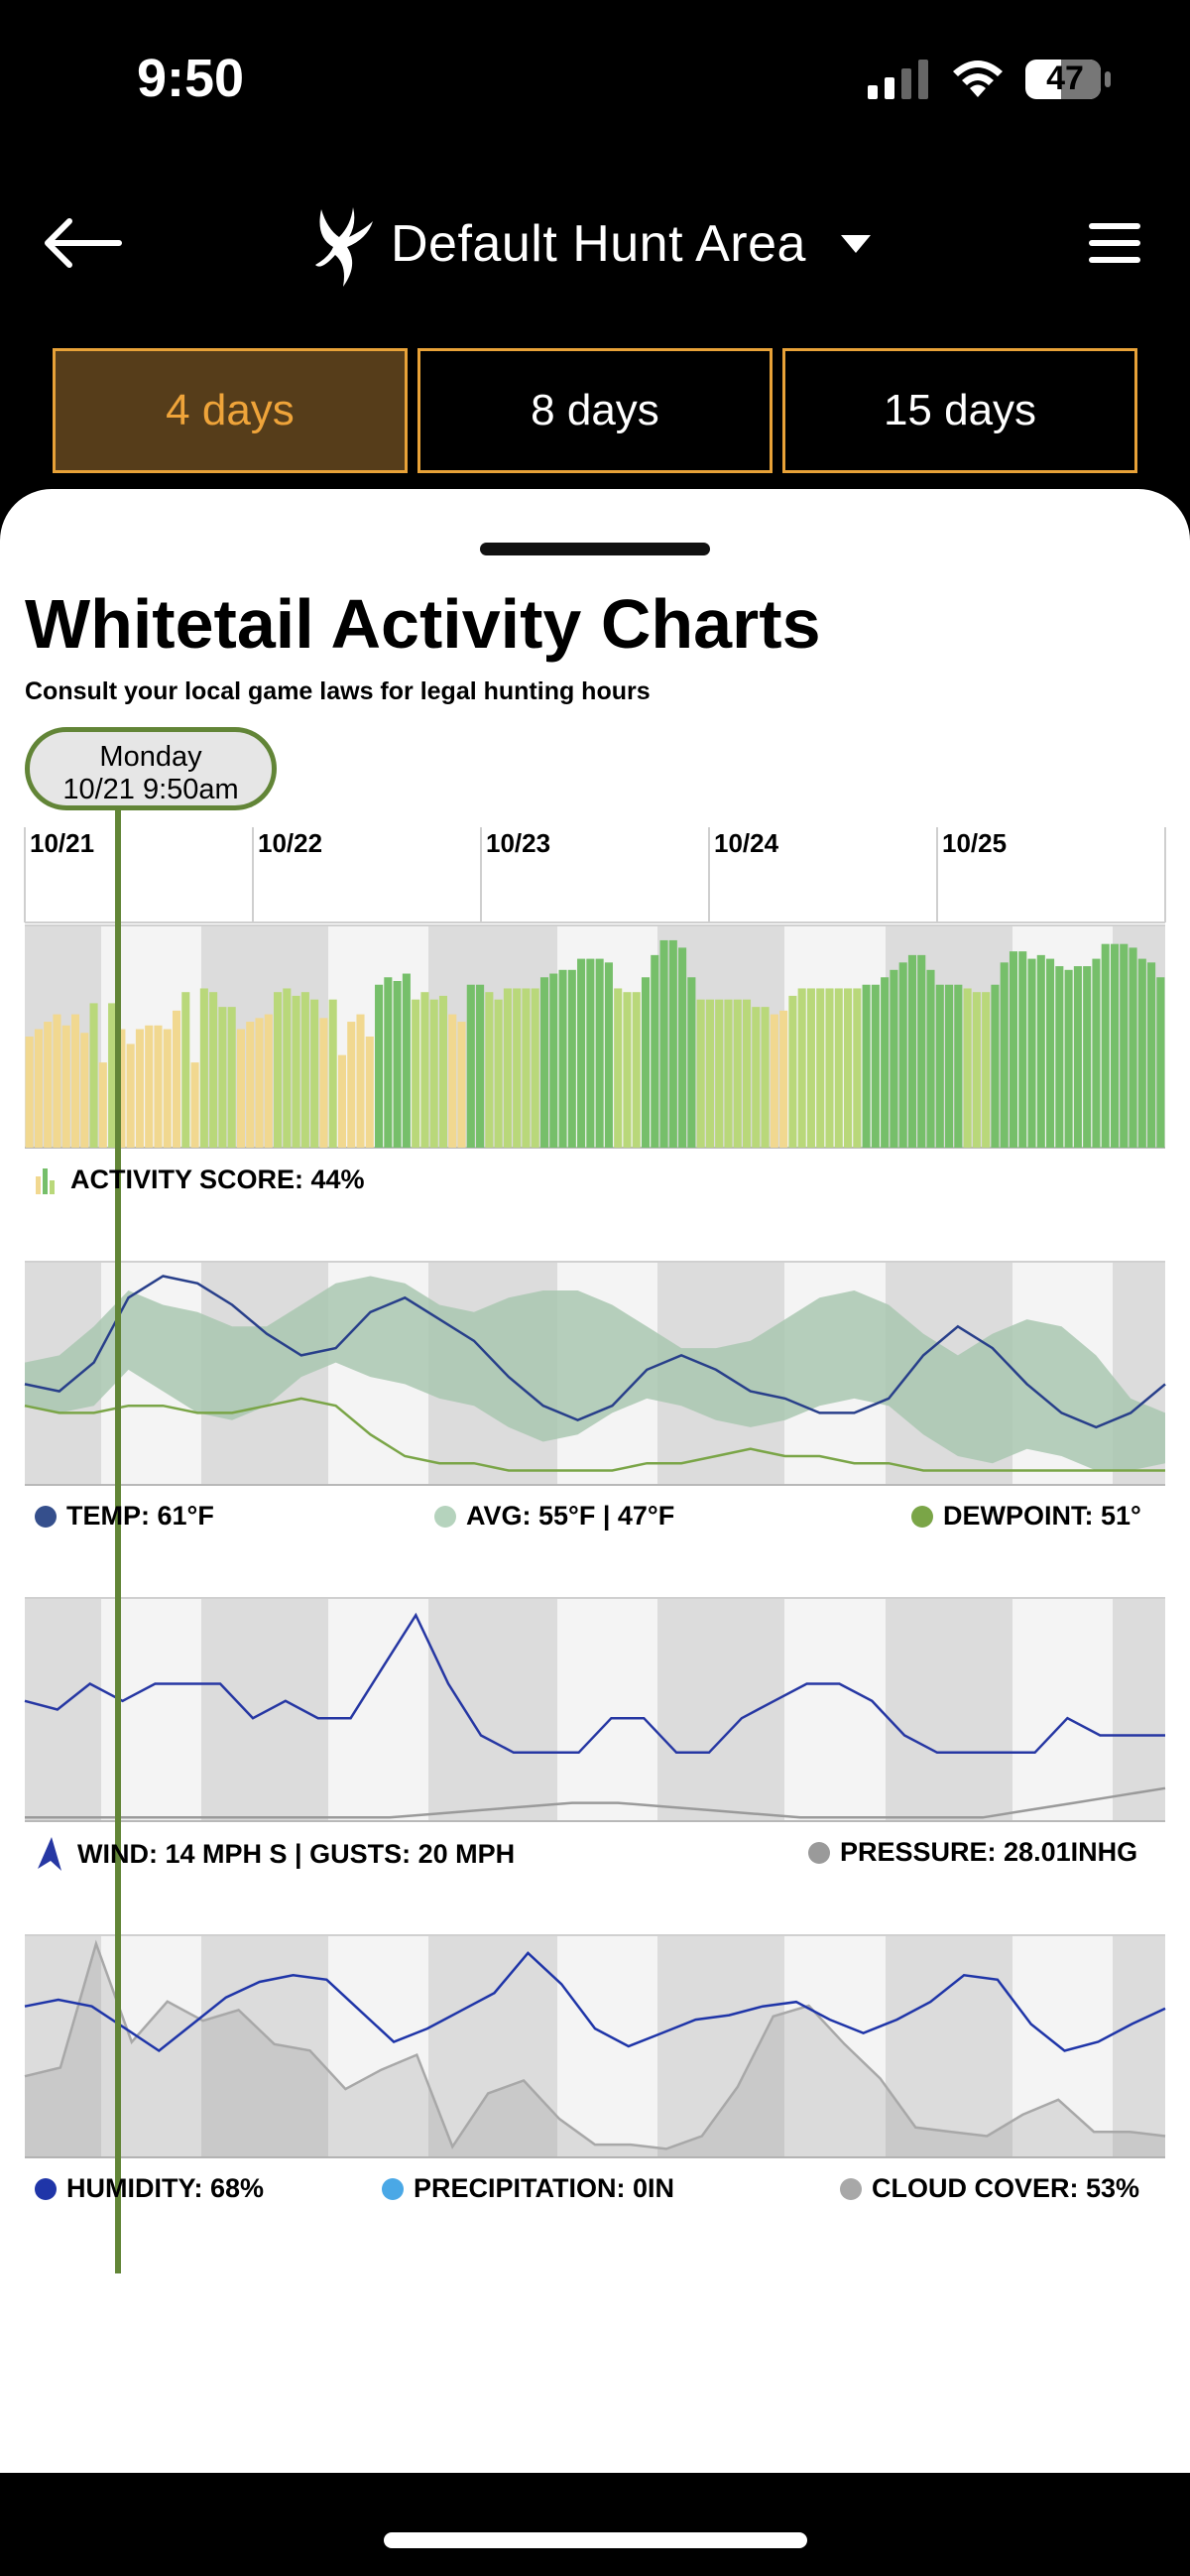 Image resolution: width=1190 pixels, height=2576 pixels. What do you see at coordinates (595, 1352) in the screenshot?
I see `temp-line` at bounding box center [595, 1352].